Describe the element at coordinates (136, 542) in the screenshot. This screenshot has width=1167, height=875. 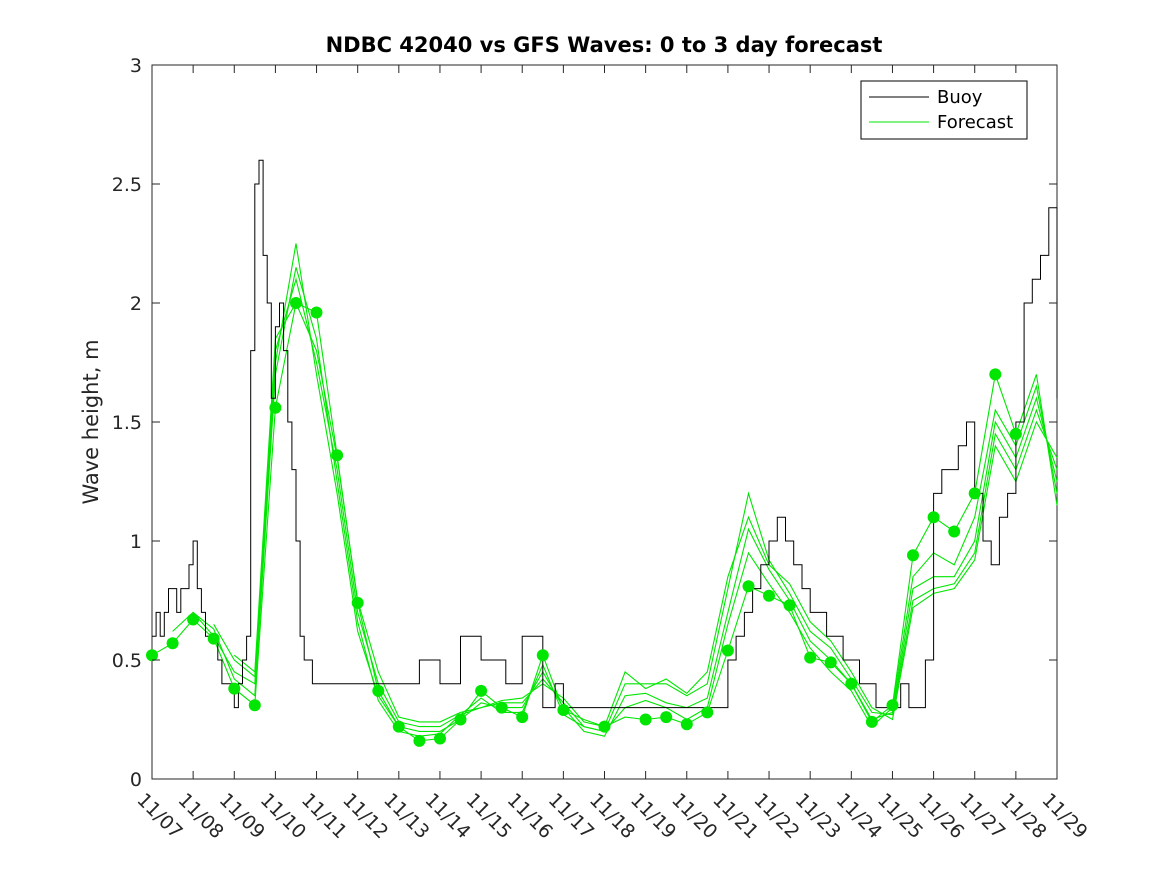
I see `y-tick-label: 1` at that location.